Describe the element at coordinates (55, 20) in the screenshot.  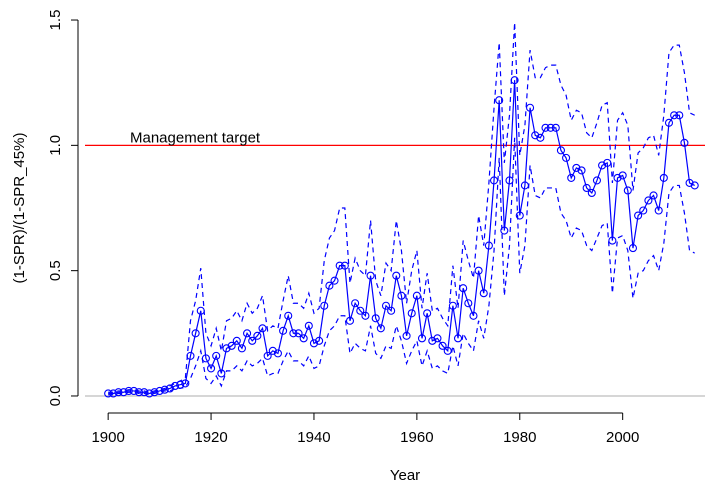
I see `y-tick-label: 1.5` at that location.